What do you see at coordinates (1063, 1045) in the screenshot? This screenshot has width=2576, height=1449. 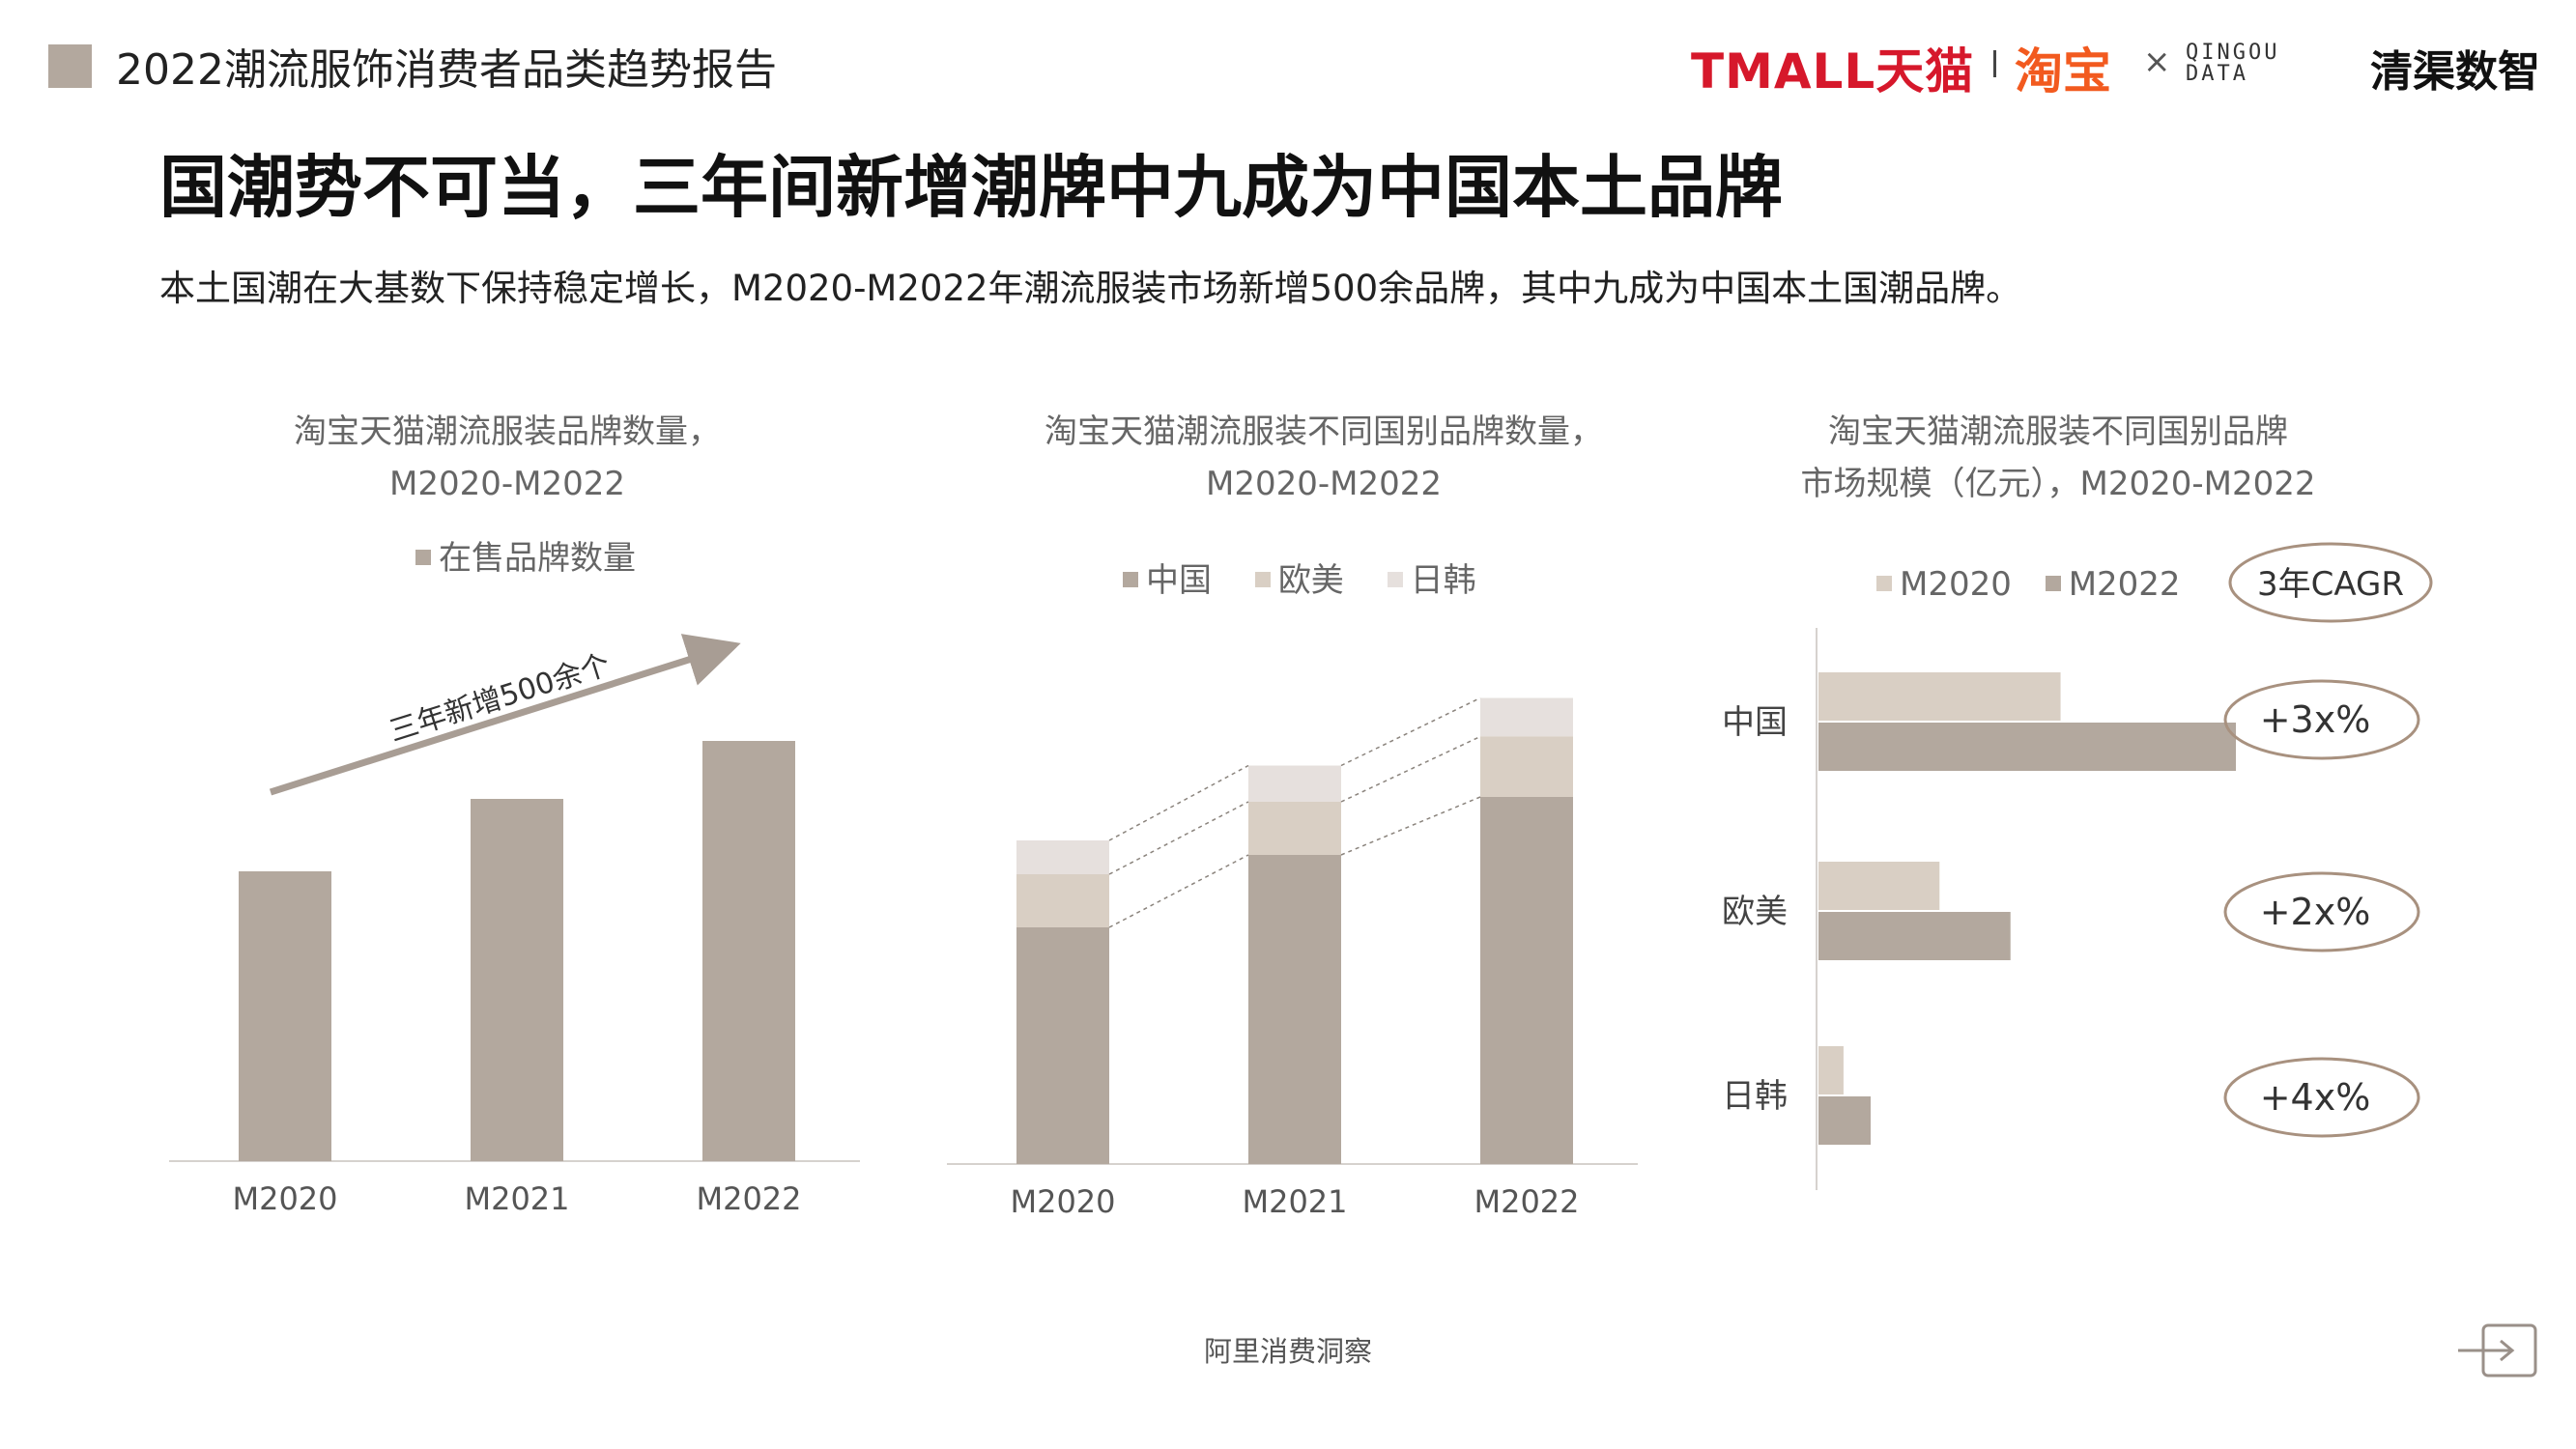 I see `chart2-bar-m2020-china` at bounding box center [1063, 1045].